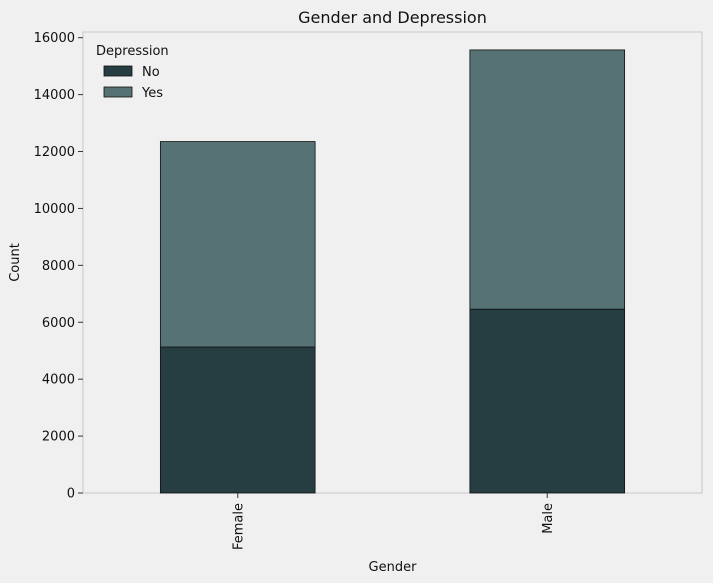 The image size is (713, 583). Describe the element at coordinates (54, 95) in the screenshot. I see `y-tick-label: 14000` at that location.